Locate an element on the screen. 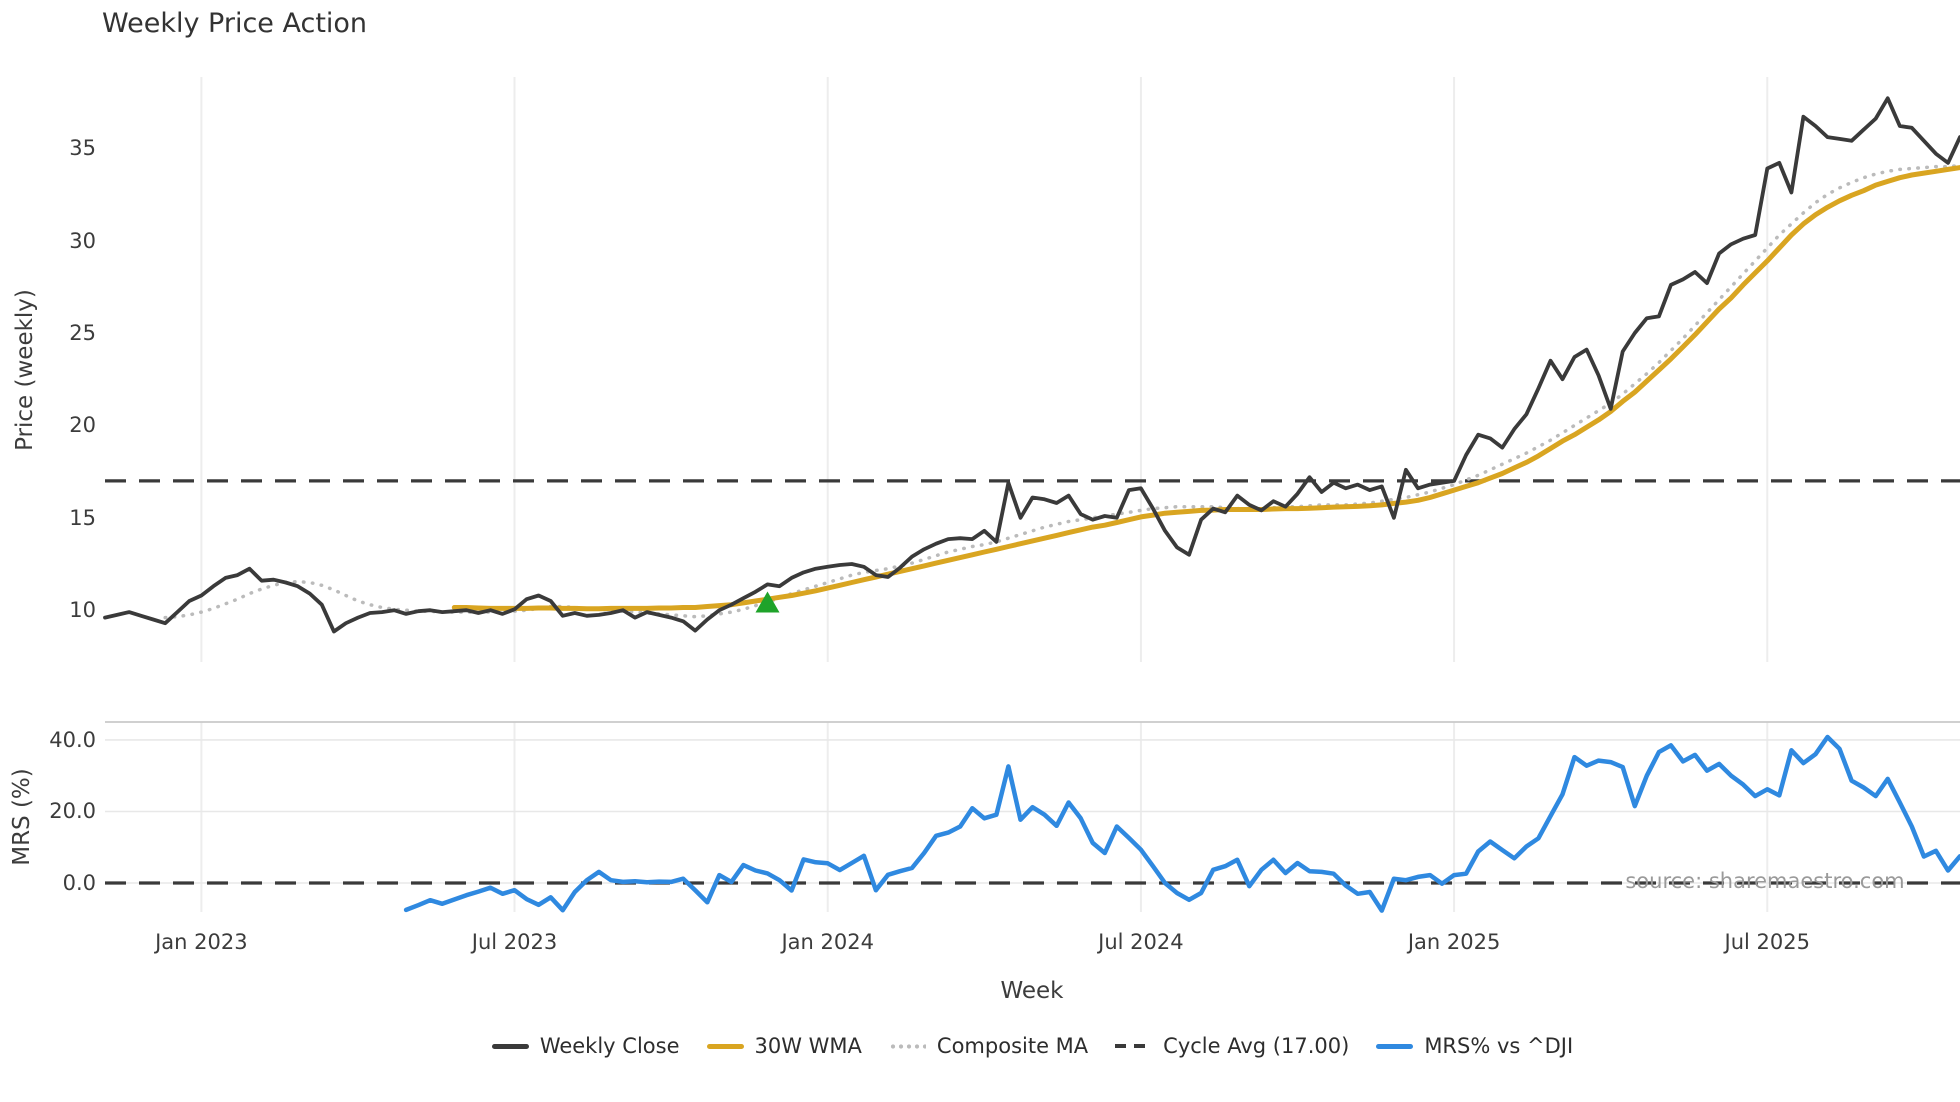  legend-label: Cycle Avg (17.00) is located at coordinates (1256, 1046).